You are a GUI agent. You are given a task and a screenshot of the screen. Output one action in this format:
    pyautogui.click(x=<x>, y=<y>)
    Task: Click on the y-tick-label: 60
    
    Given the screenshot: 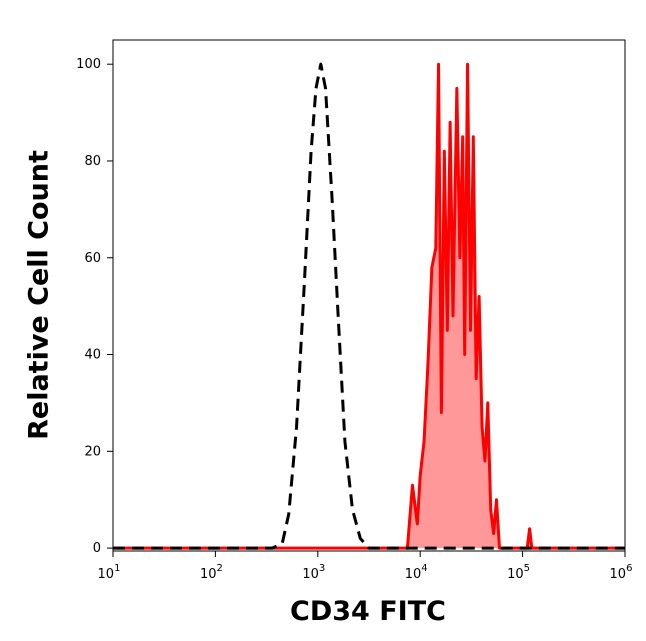 What is the action you would take?
    pyautogui.click(x=92, y=258)
    